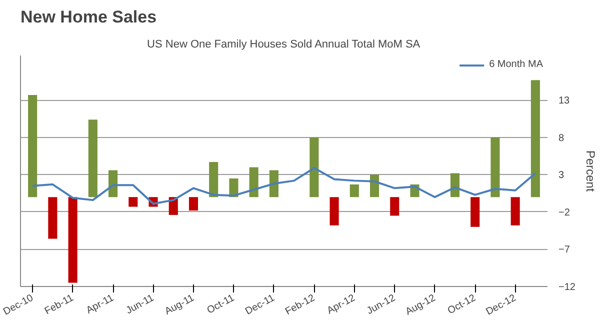  I want to click on y2-tick-label: 8, so click(561, 138).